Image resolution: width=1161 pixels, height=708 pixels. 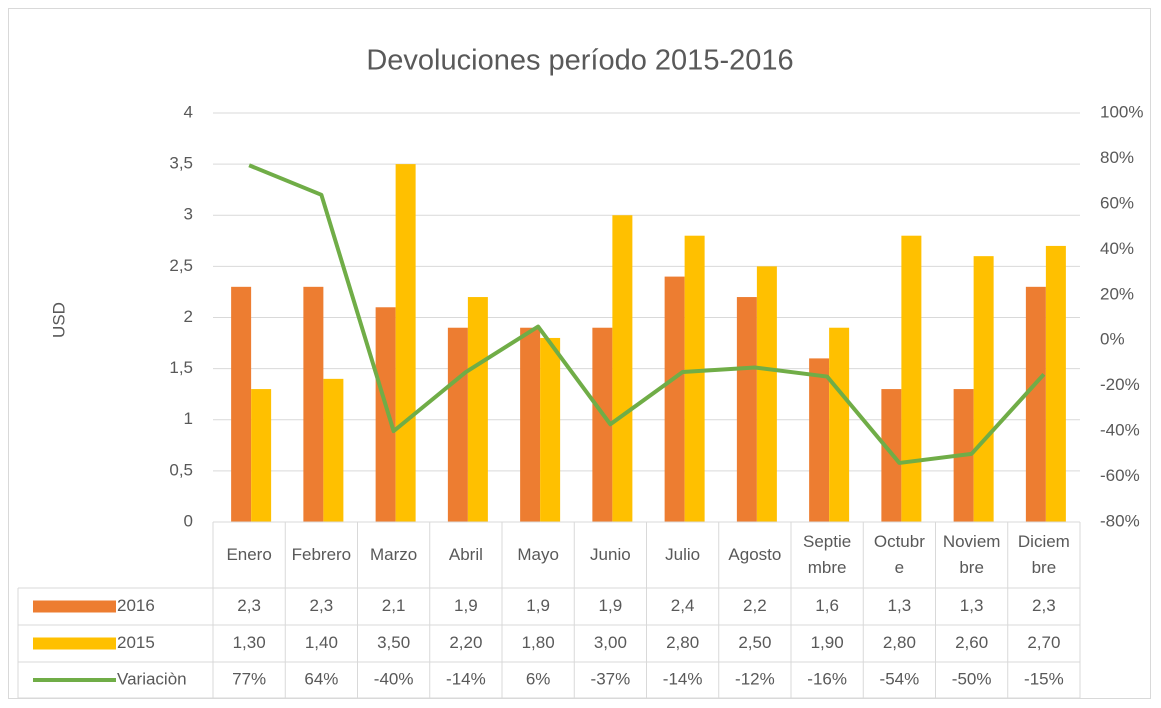 I want to click on y2-tick-label: 40%, so click(x=1117, y=248).